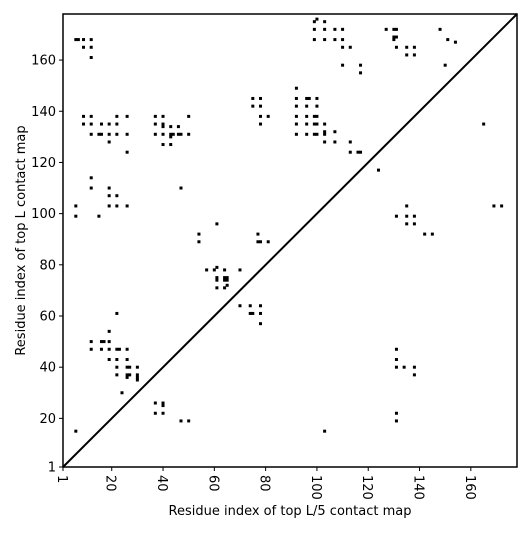 This screenshot has width=531, height=536. I want to click on y-tick-label: 1, so click(52, 468).